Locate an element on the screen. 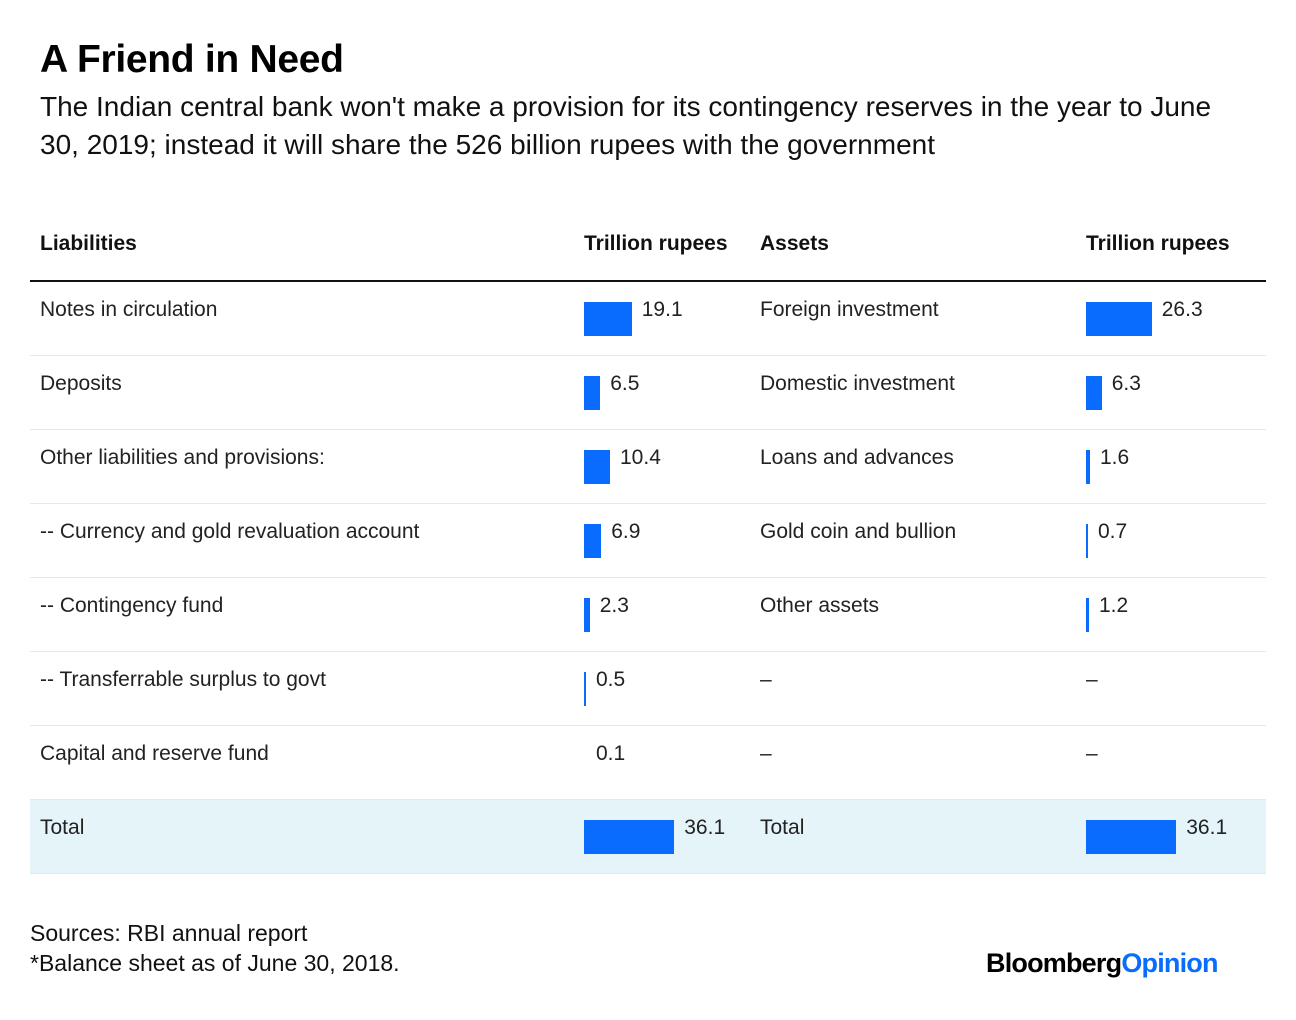 The image size is (1296, 1020). liability-label: Total is located at coordinates (62, 827).